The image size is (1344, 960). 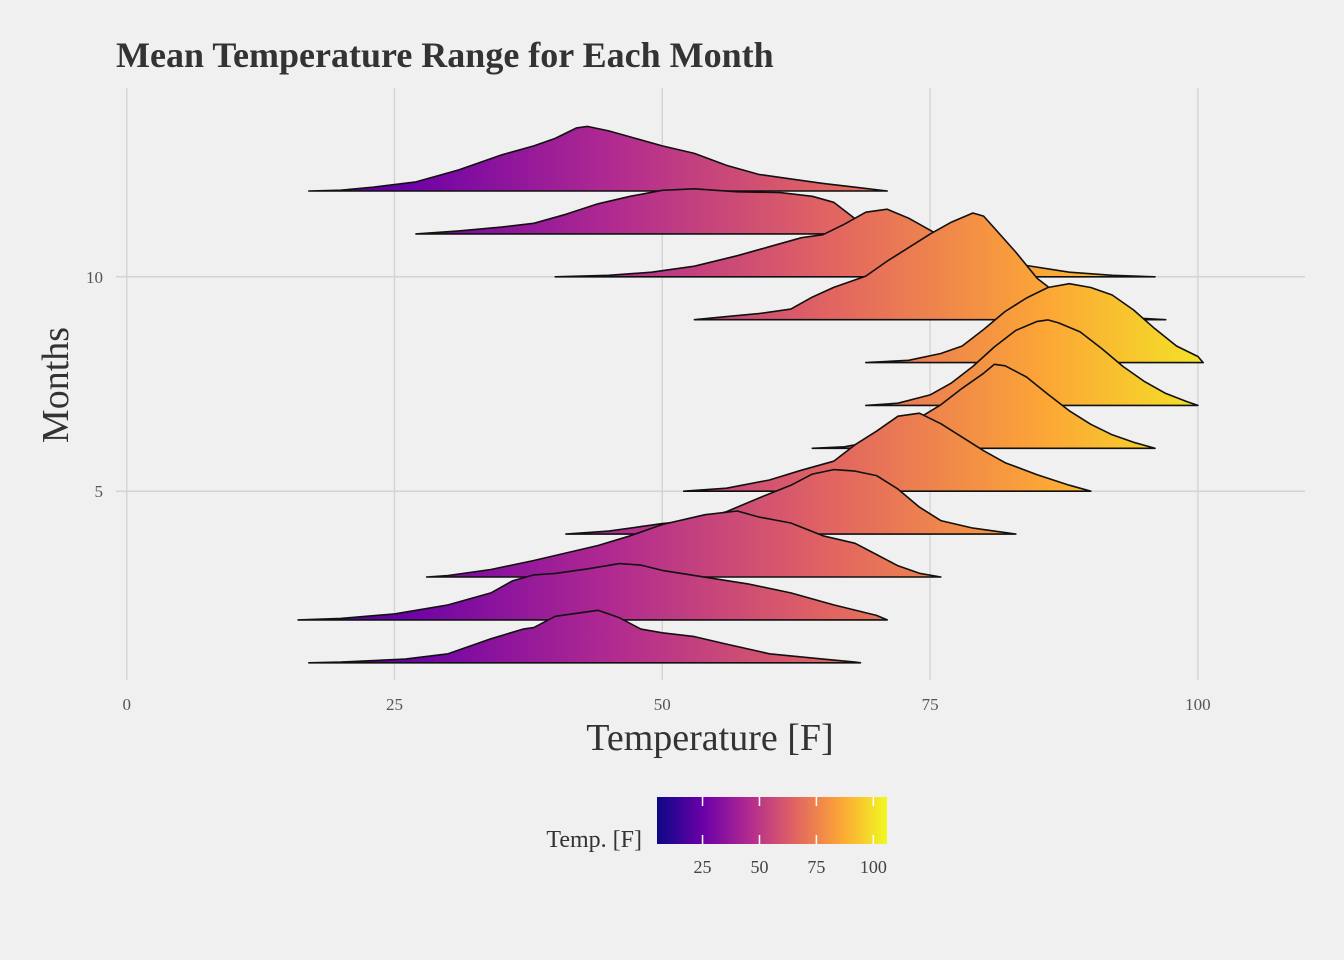 I want to click on legend-tick-label: 100, so click(x=873, y=867).